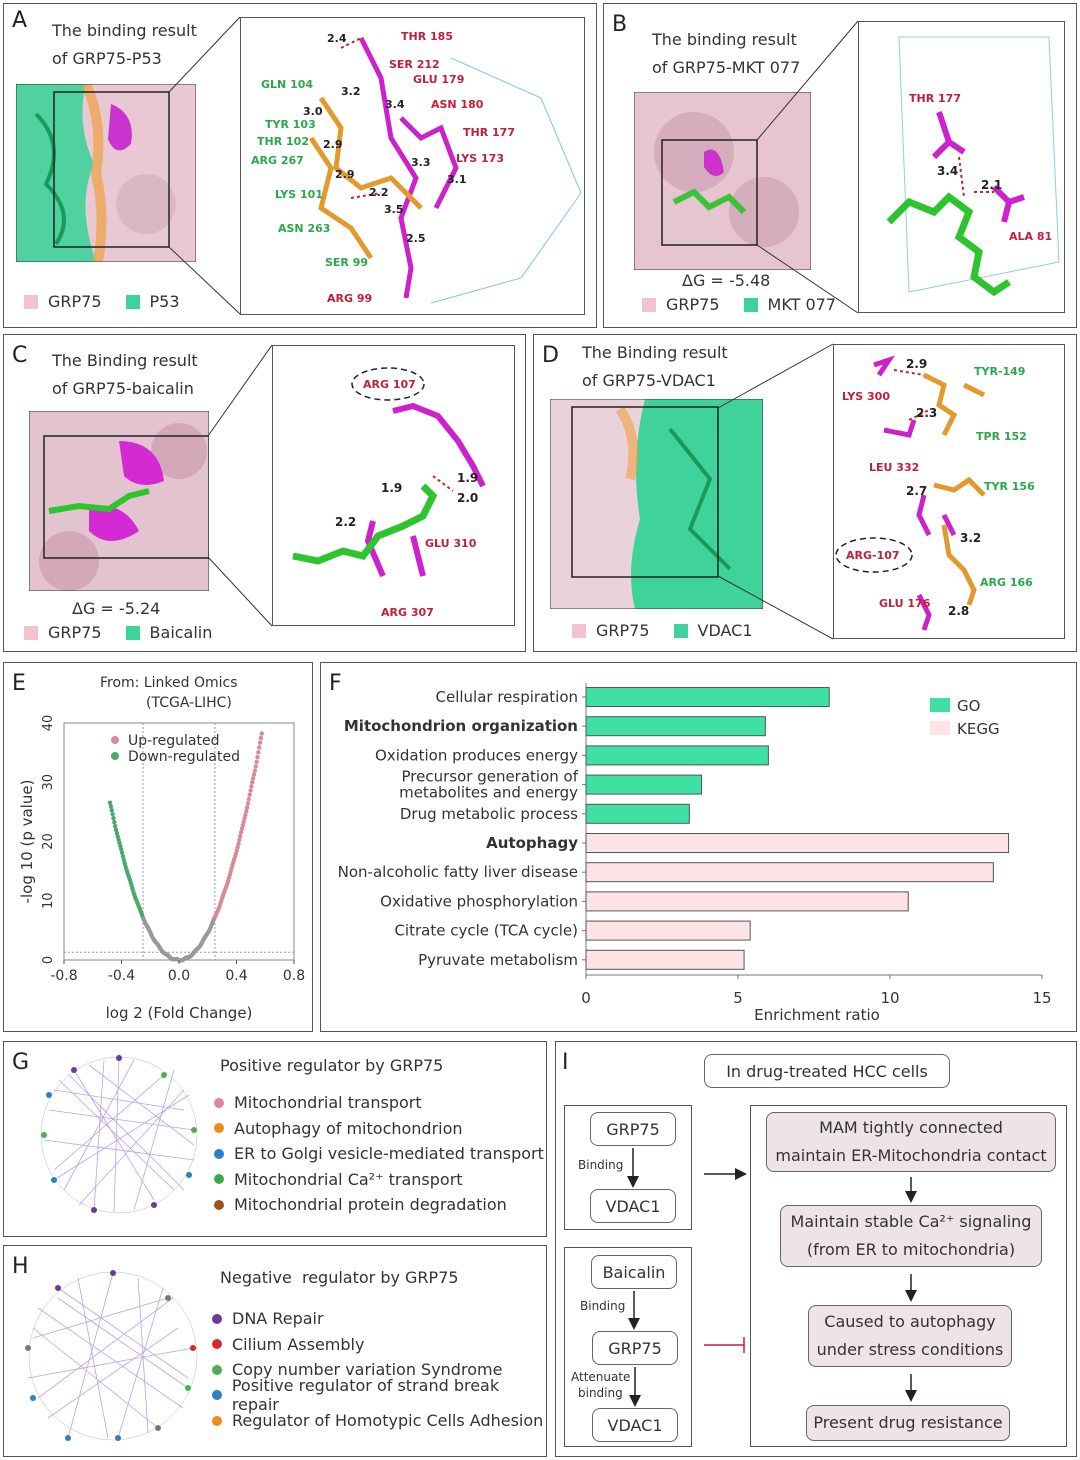 This screenshot has width=1080, height=1460. What do you see at coordinates (115, 740) in the screenshot?
I see `legend-up-dot` at bounding box center [115, 740].